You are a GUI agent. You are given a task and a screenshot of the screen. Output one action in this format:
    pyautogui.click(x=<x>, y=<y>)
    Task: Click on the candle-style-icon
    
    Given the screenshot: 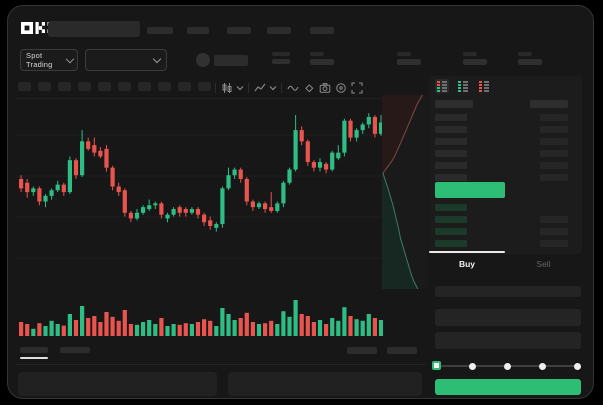 What is the action you would take?
    pyautogui.click(x=227, y=88)
    